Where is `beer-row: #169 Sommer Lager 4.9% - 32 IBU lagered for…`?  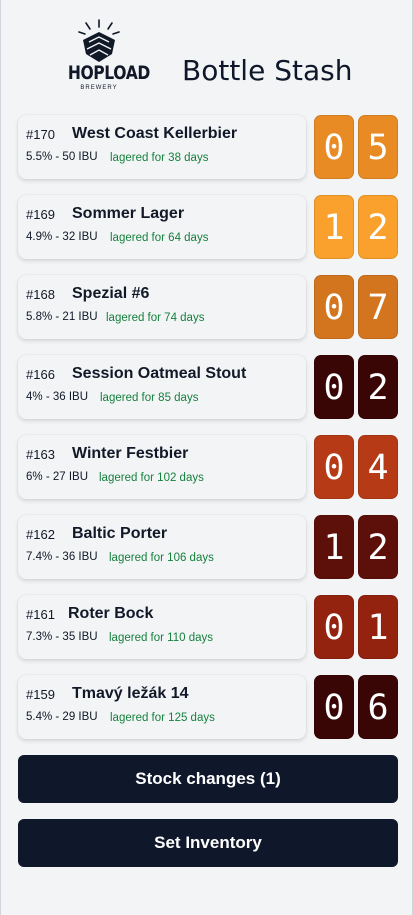
beer-row: #169 Sommer Lager 4.9% - 32 IBU lagered for… is located at coordinates (208, 227).